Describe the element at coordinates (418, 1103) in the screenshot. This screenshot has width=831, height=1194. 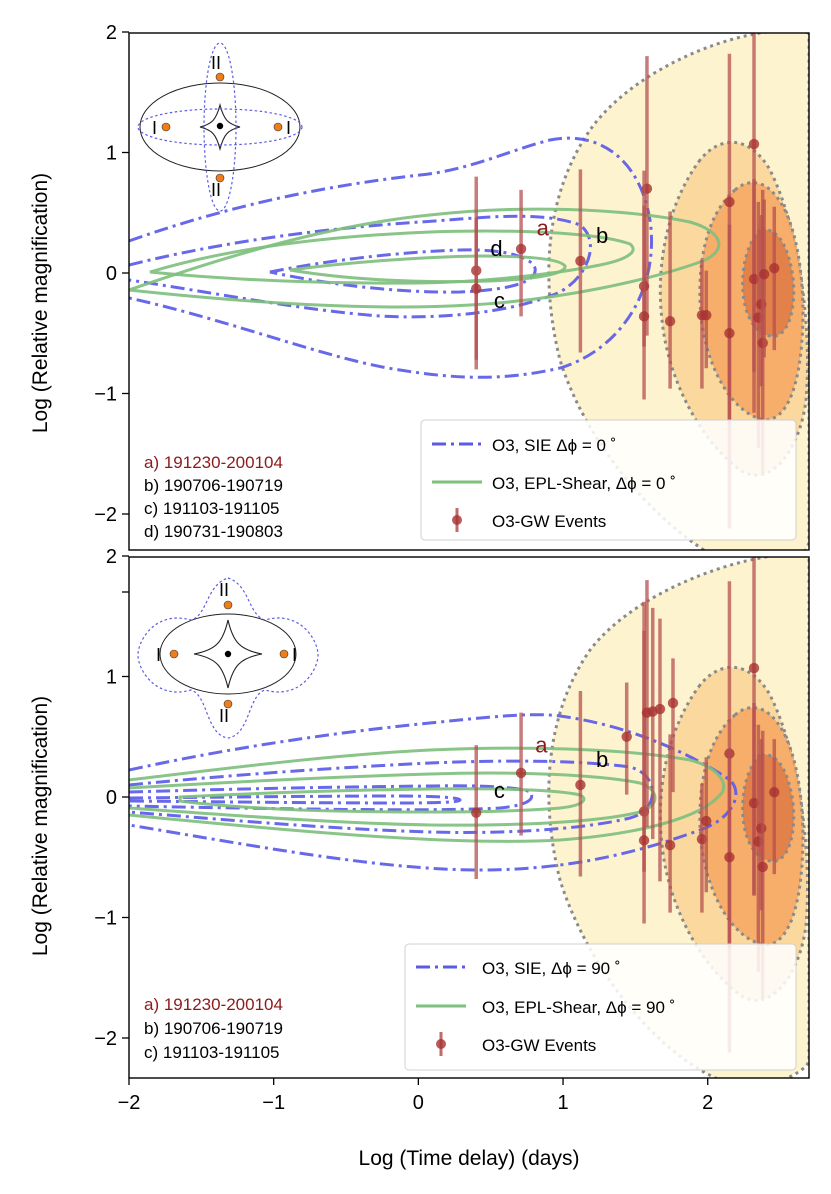
I see `x-tick-label: 0` at that location.